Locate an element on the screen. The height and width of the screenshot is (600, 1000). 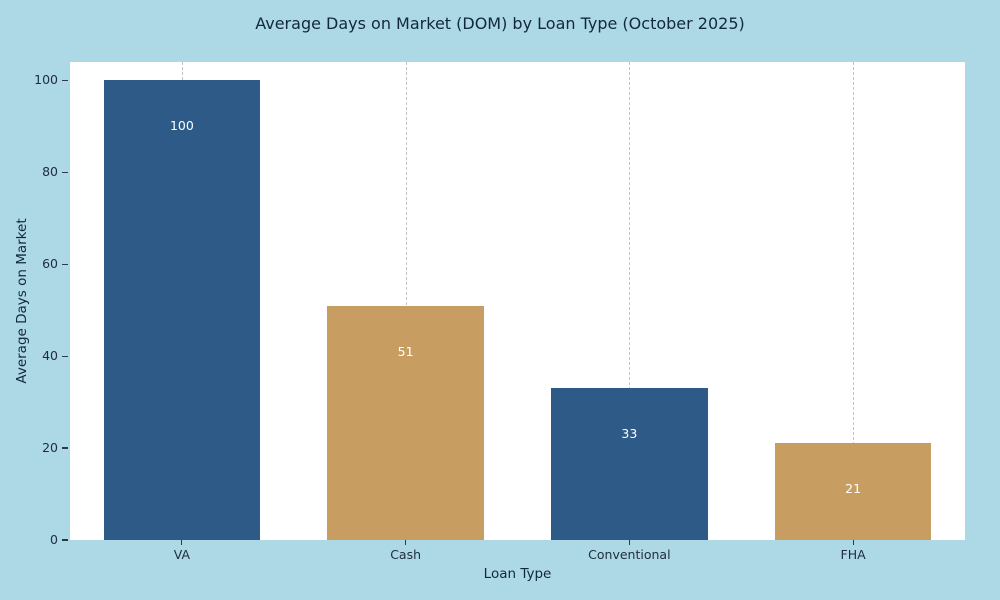
bar-value-label: 21 is located at coordinates (853, 489).